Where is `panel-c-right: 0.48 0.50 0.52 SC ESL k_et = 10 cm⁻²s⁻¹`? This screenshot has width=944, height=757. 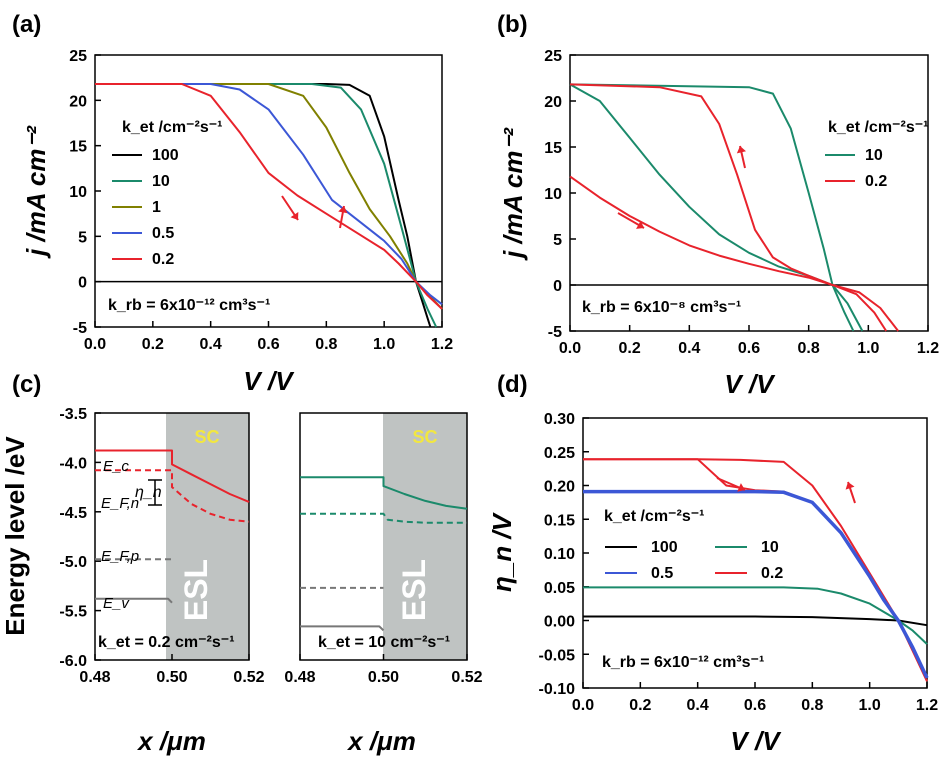 panel-c-right: 0.48 0.50 0.52 SC ESL k_et = 10 cm⁻²s⁻¹ is located at coordinates (383, 549).